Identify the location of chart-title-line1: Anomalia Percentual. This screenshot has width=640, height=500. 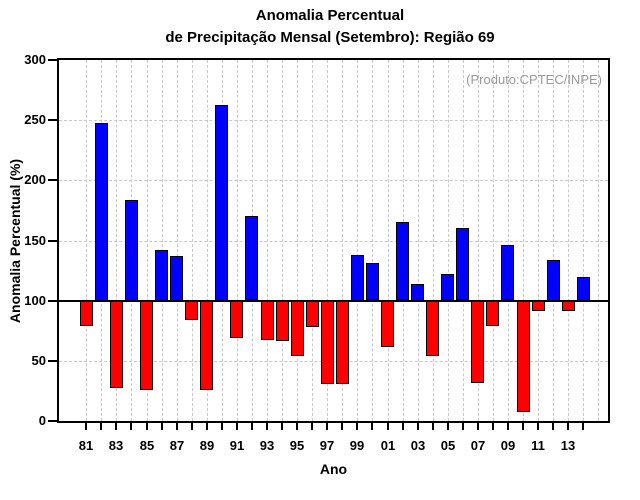
(330, 15).